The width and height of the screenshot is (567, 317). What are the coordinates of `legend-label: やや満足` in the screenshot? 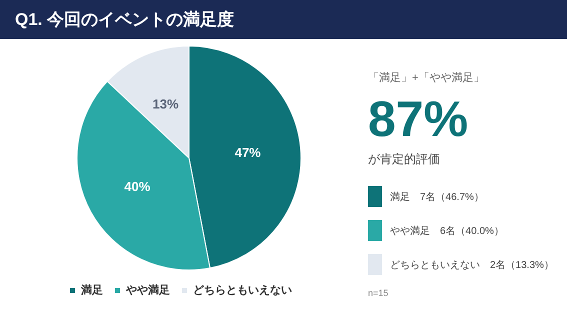 It's located at (147, 290).